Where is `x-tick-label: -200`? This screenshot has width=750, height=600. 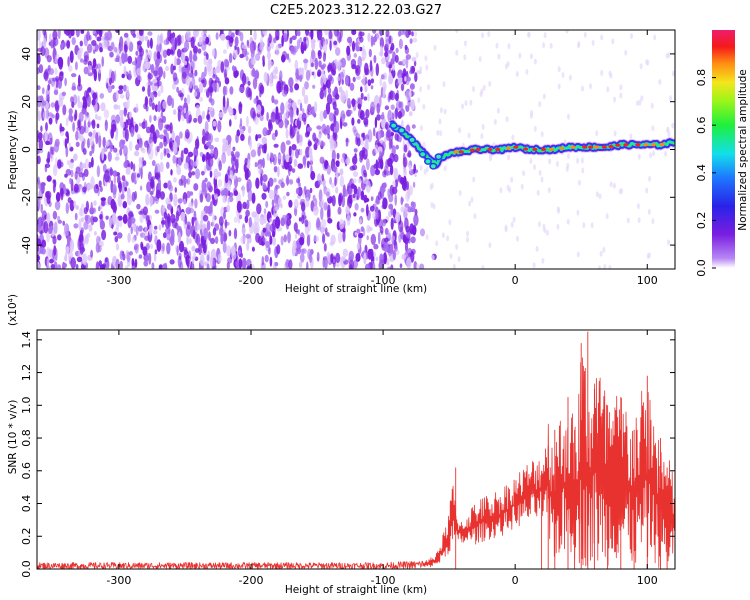
x-tick-label: -200 is located at coordinates (251, 280).